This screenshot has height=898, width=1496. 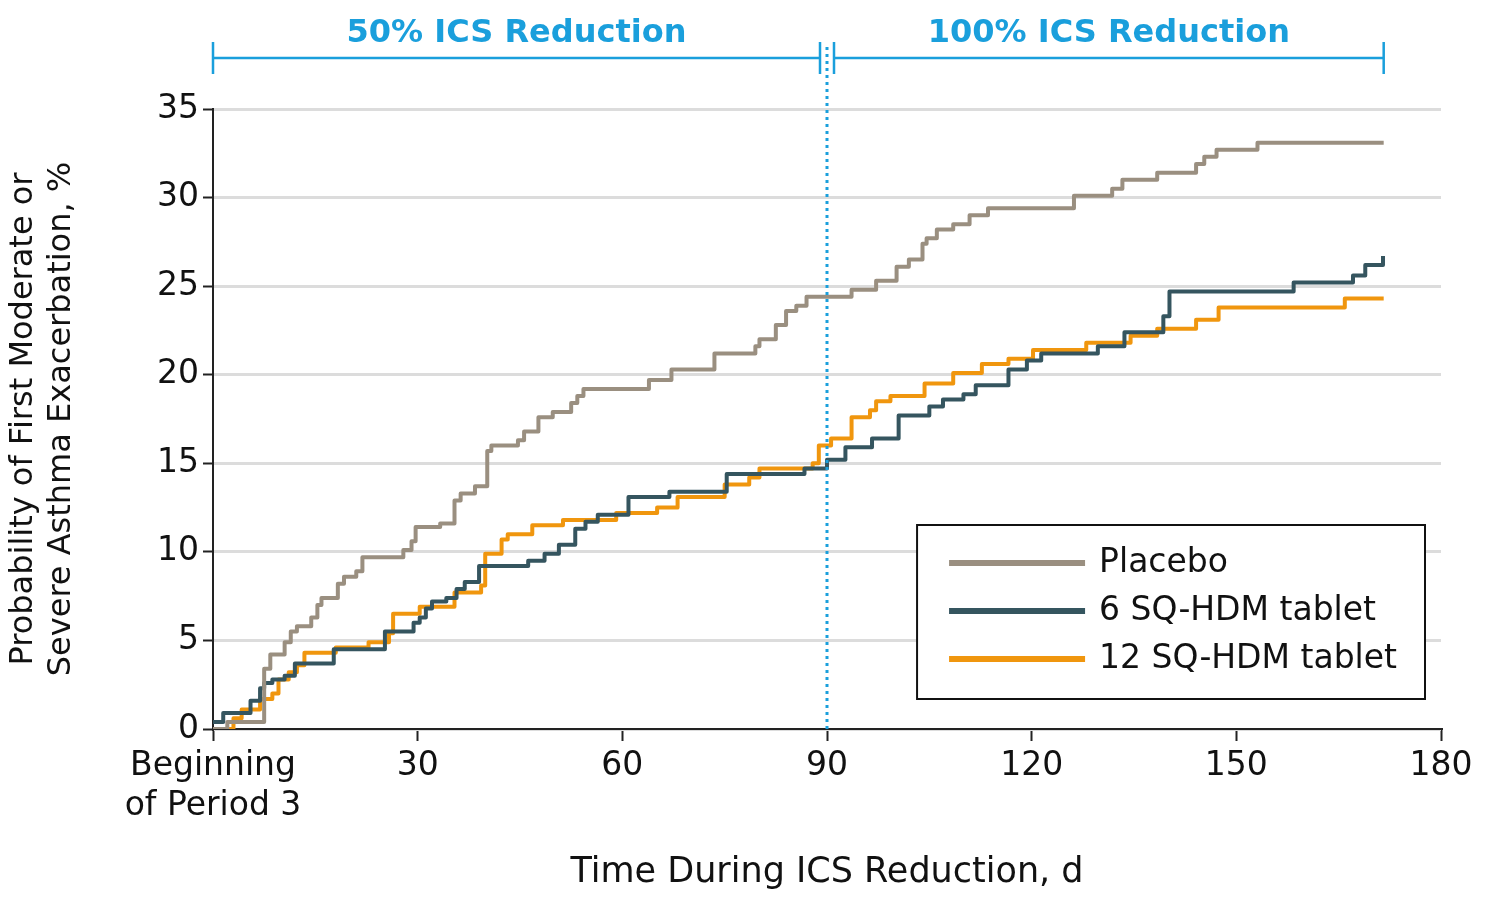 I want to click on y-tick-label: 5, so click(x=188, y=638).